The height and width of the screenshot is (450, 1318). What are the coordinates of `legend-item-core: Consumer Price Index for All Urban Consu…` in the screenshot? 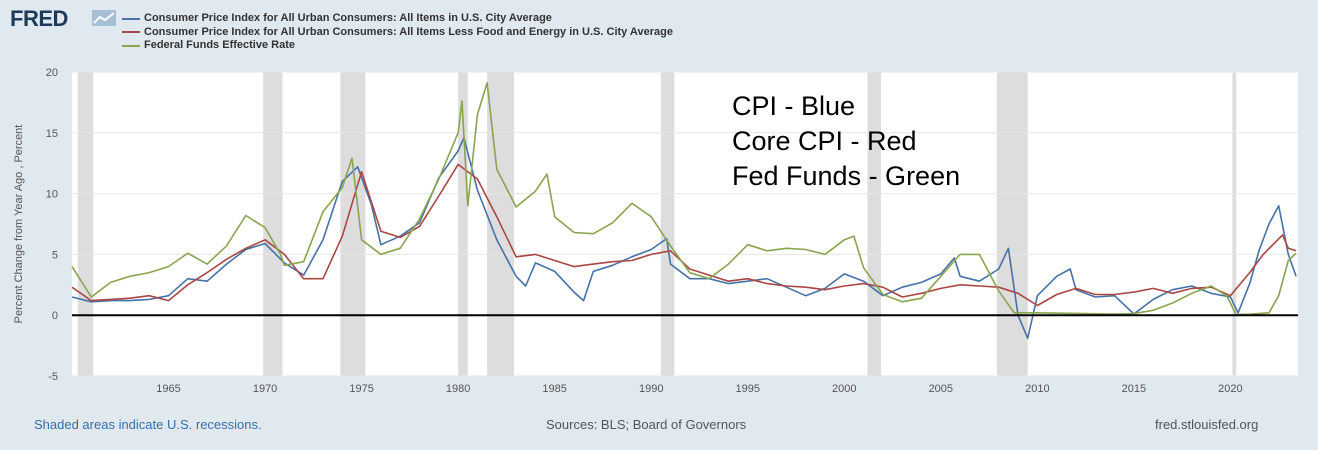 It's located at (397, 33).